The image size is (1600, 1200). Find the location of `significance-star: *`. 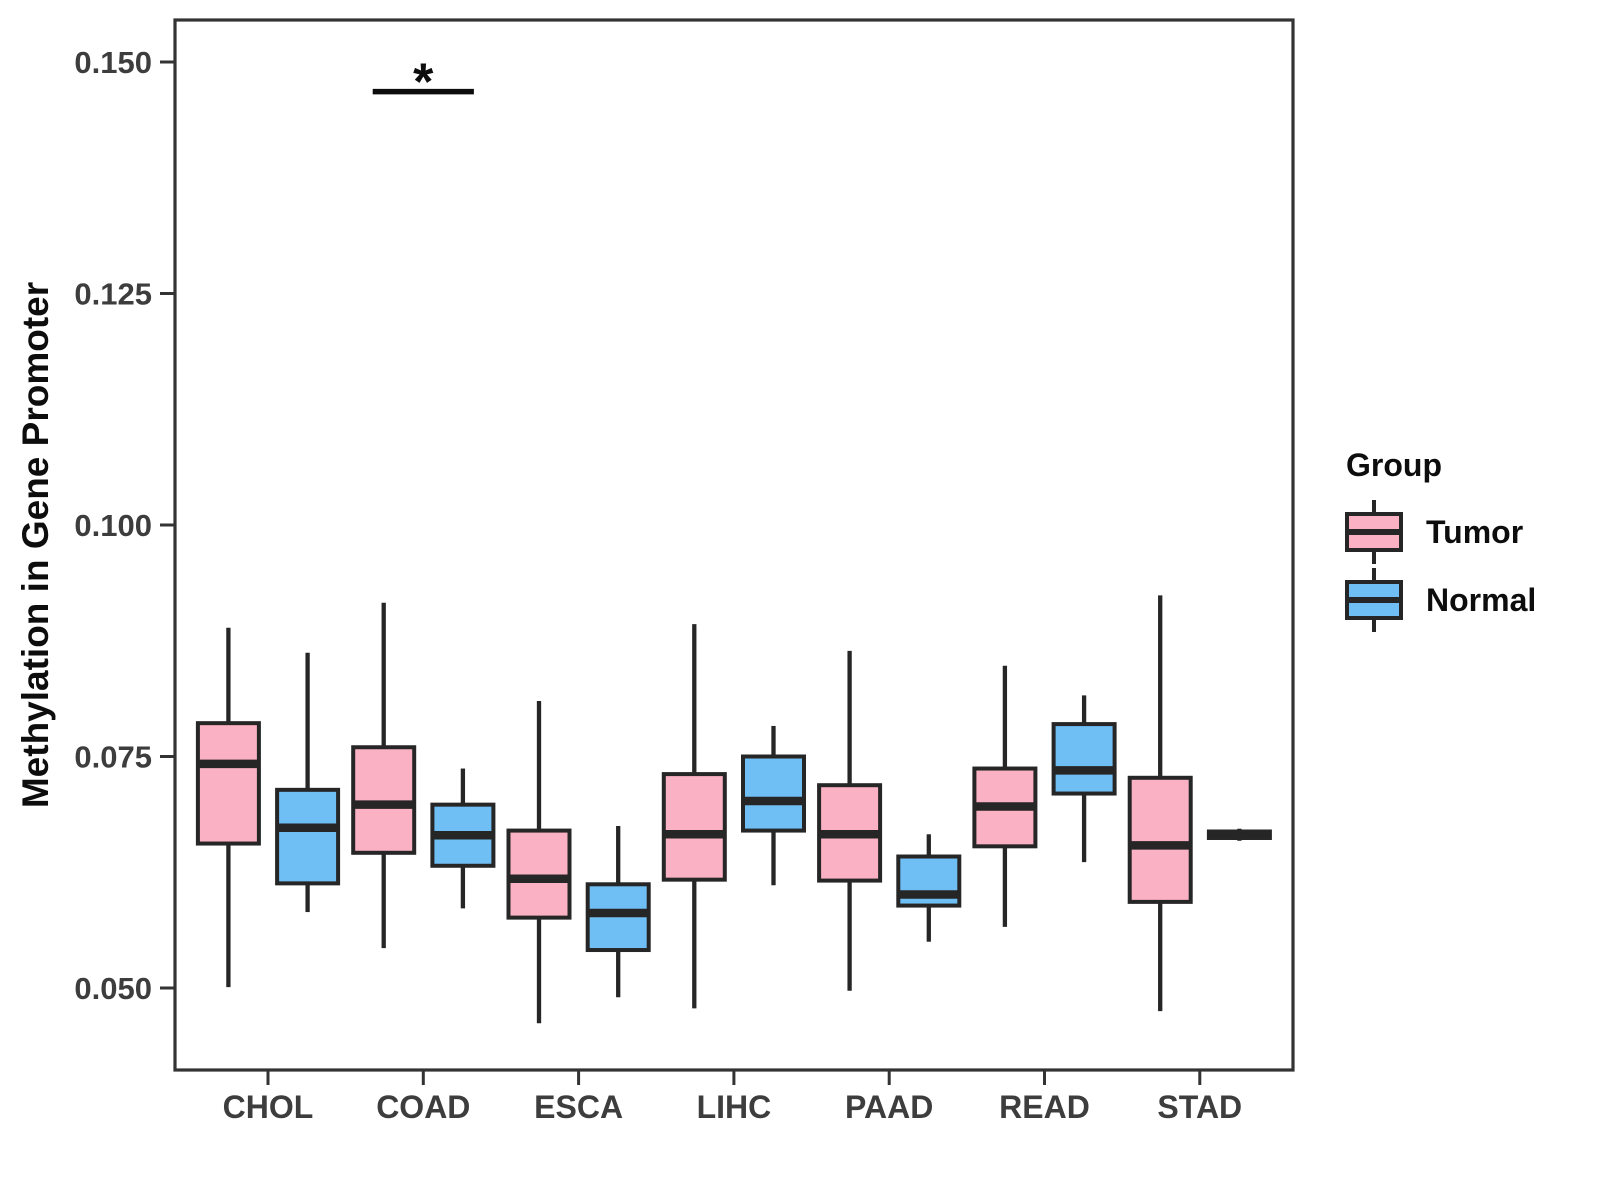

significance-star: * is located at coordinates (423, 83).